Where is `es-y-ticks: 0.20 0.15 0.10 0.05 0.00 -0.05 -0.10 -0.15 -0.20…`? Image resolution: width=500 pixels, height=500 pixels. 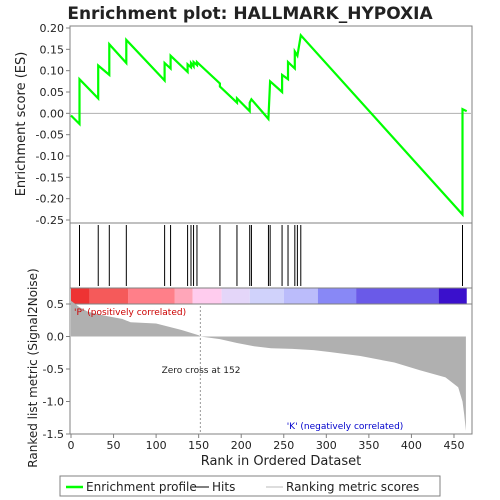
es-y-ticks: 0.20 0.15 0.10 0.05 0.00 -0.05 -0.10 -0.15 -0.20… is located at coordinates (53, 124).